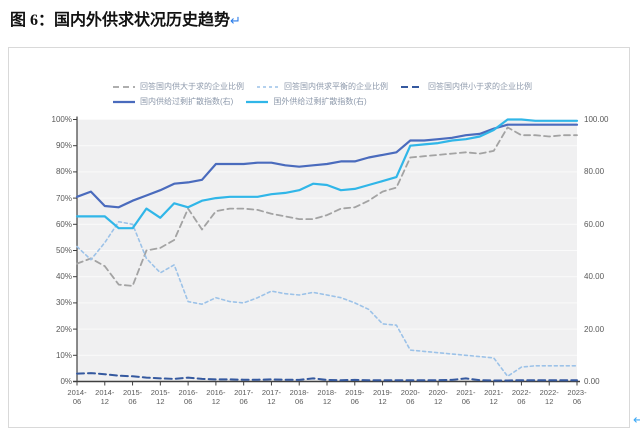 This screenshot has width=640, height=435. I want to click on x-axis-tick-label-line: 2023-, so click(577, 392).